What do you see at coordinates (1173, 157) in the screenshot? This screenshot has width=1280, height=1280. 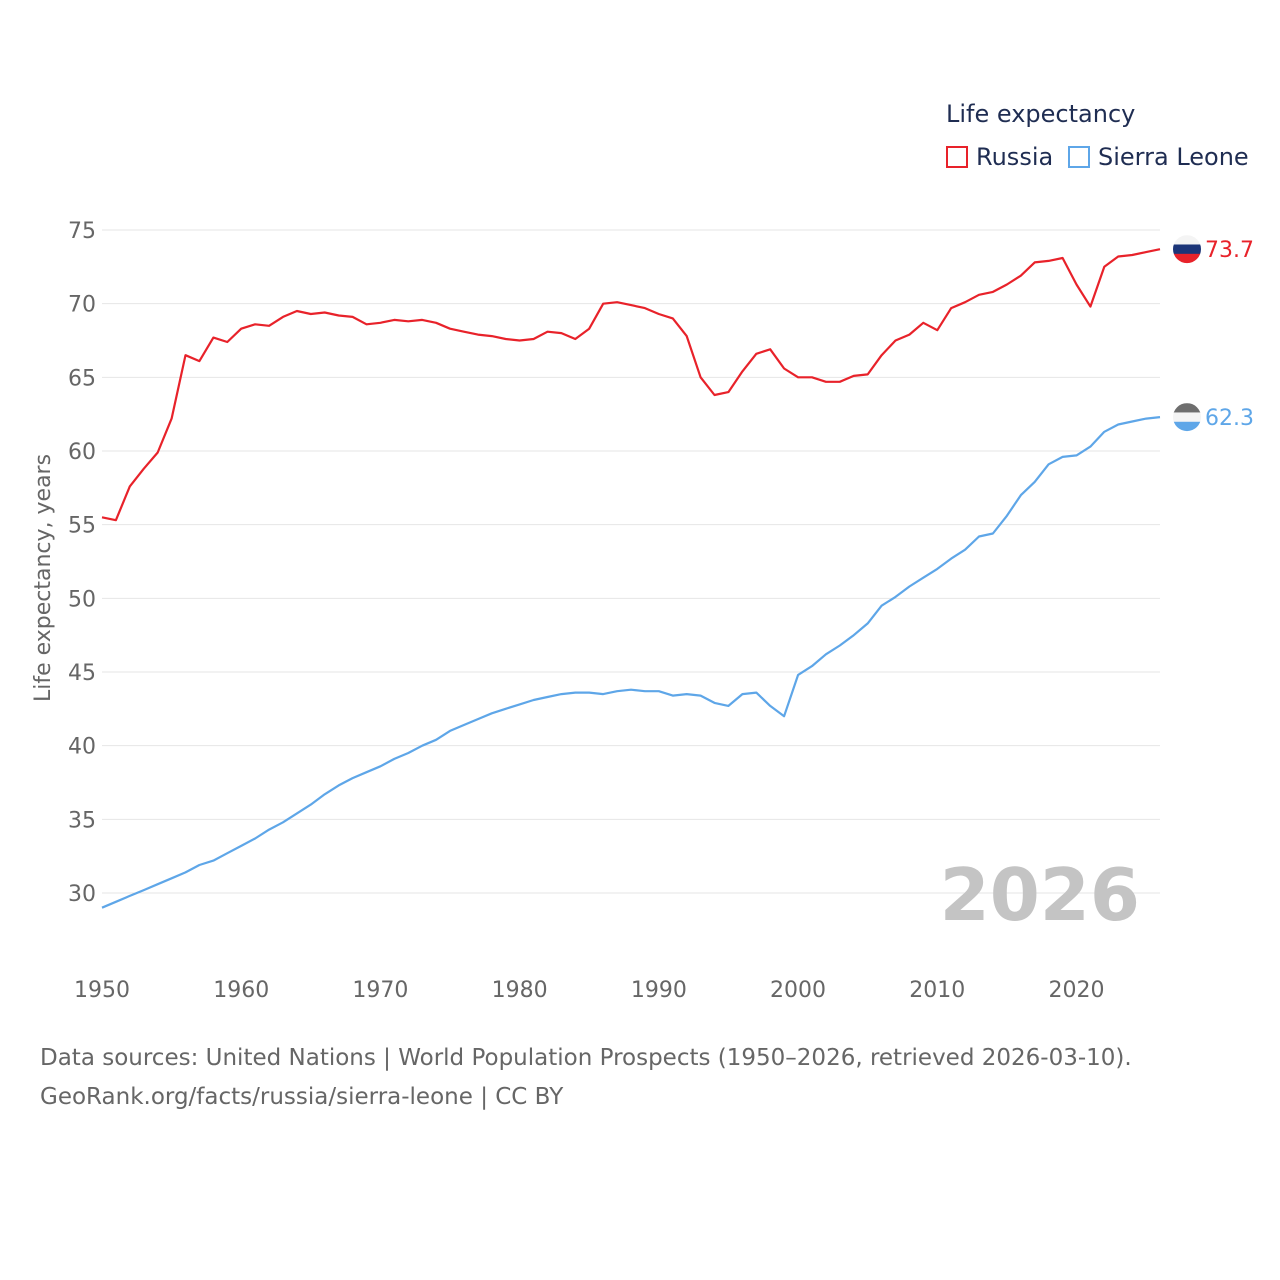 I see `legend-label-sierra-leone: Sierra Leone` at bounding box center [1173, 157].